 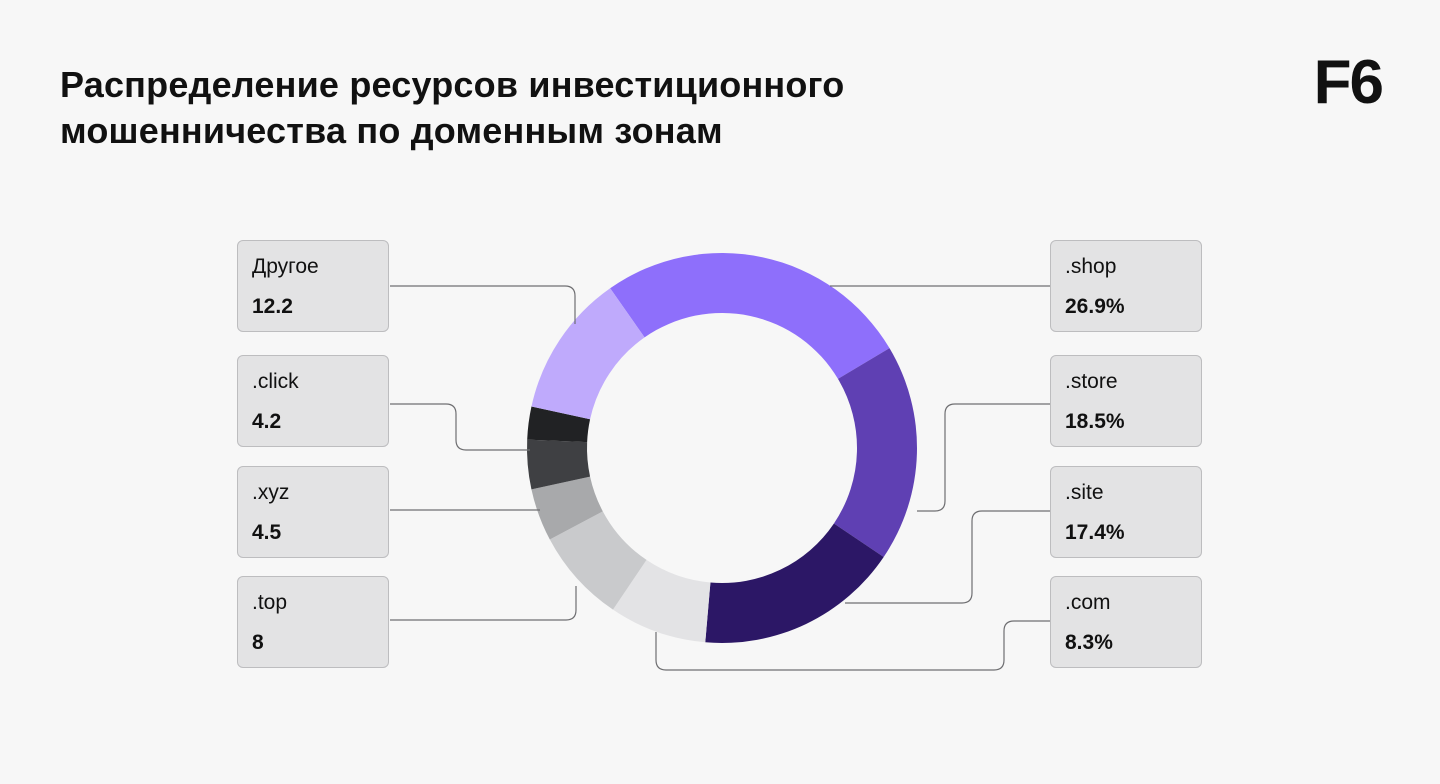 I want to click on leader-click, so click(x=460, y=427).